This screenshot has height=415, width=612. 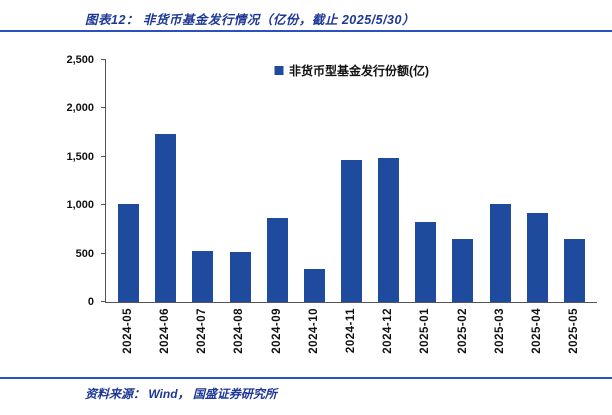 I want to click on source-note: 资料来源： Wind， 国盛证券研究所, so click(x=181, y=394).